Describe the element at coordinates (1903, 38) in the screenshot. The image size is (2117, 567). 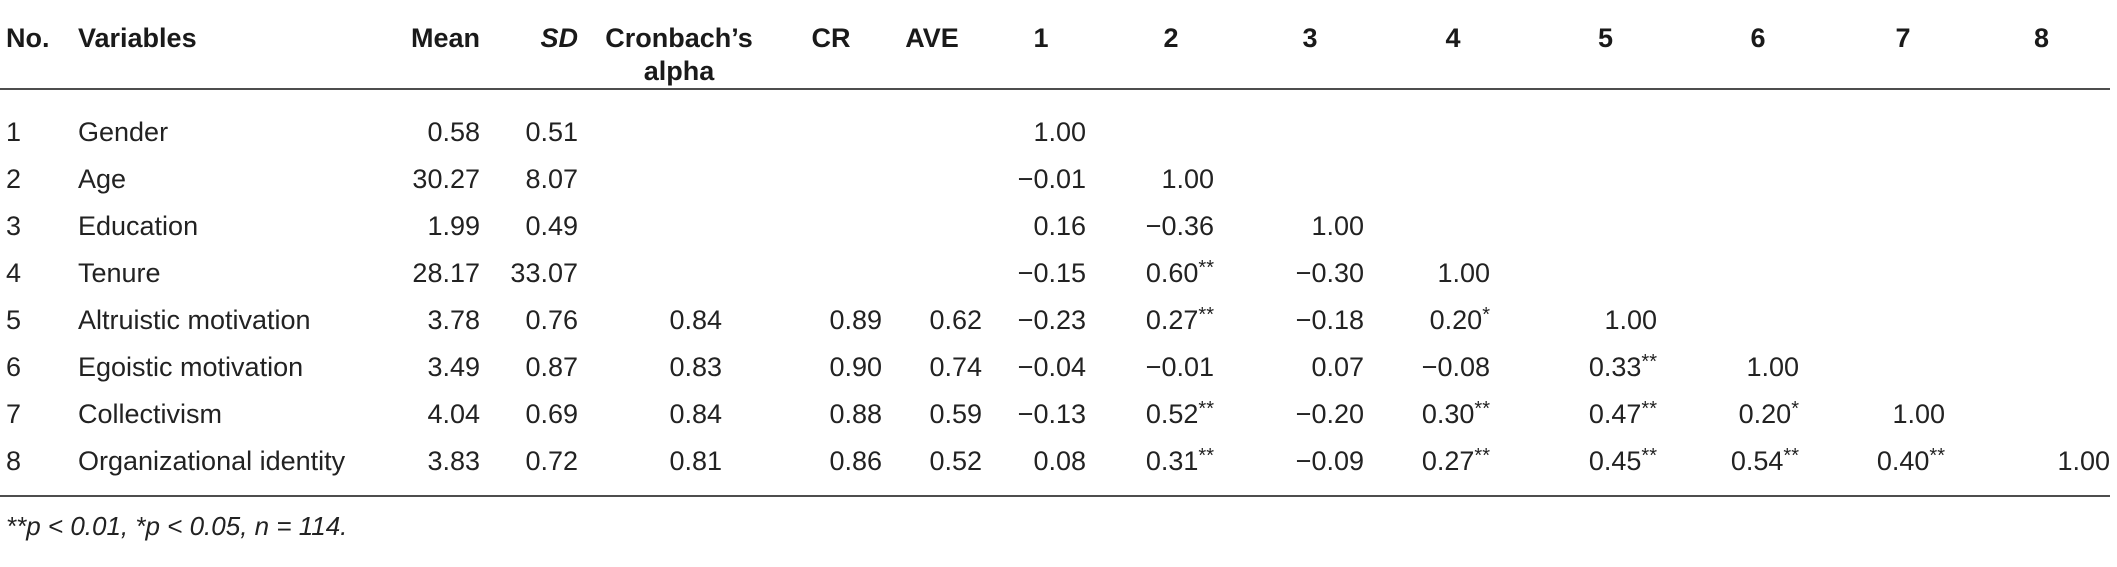
I see `header-col-7: 7` at that location.